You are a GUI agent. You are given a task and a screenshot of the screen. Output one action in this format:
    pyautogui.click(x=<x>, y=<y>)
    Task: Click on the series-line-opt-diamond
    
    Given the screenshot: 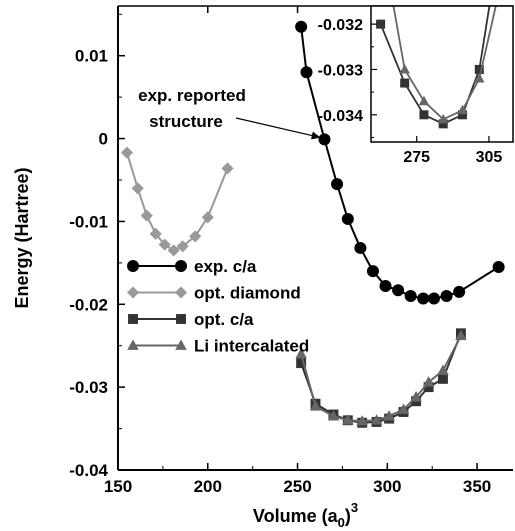 What is the action you would take?
    pyautogui.click(x=177, y=202)
    